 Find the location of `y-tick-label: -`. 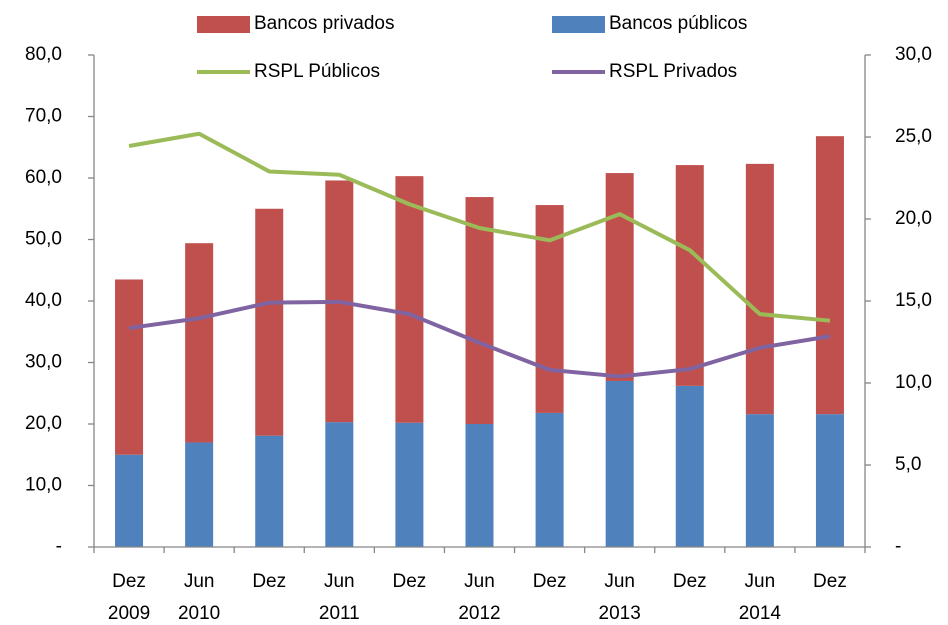

y-tick-label: - is located at coordinates (59, 546).